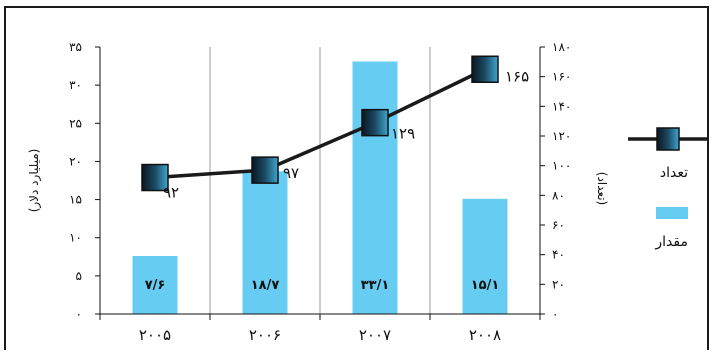  I want to click on right-tick-label: ۸۰, so click(558, 195).